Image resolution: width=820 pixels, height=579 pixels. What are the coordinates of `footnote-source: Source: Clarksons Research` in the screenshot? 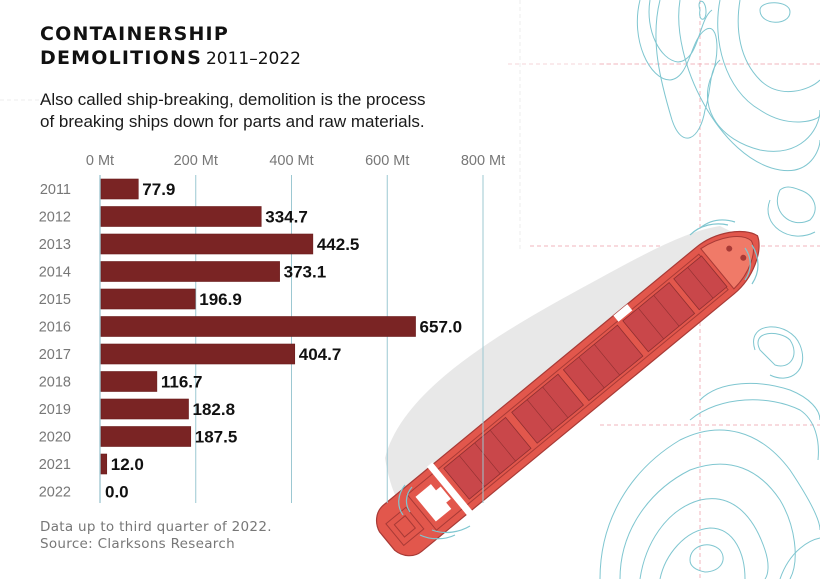 It's located at (137, 544).